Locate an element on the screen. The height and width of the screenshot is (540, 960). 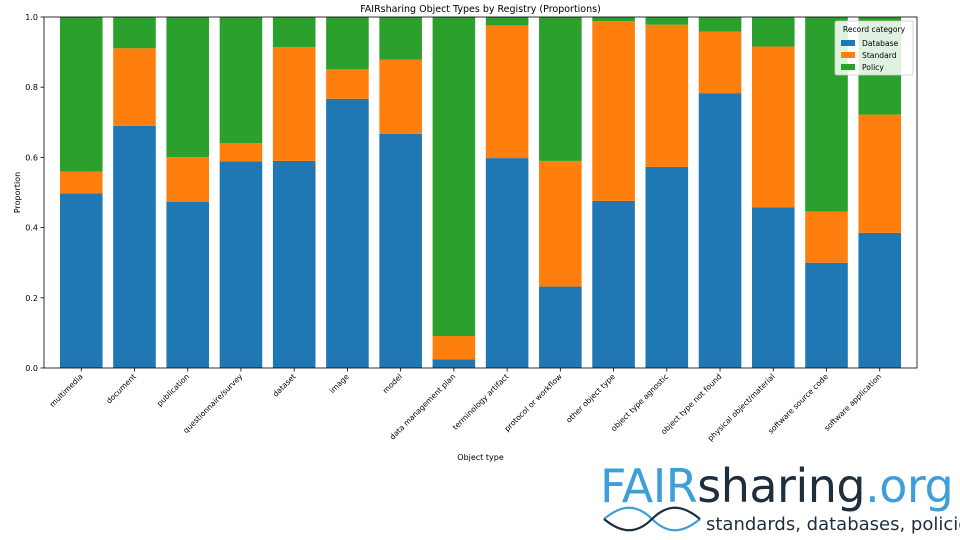
y-tick-label: 0.2 is located at coordinates (31, 298).